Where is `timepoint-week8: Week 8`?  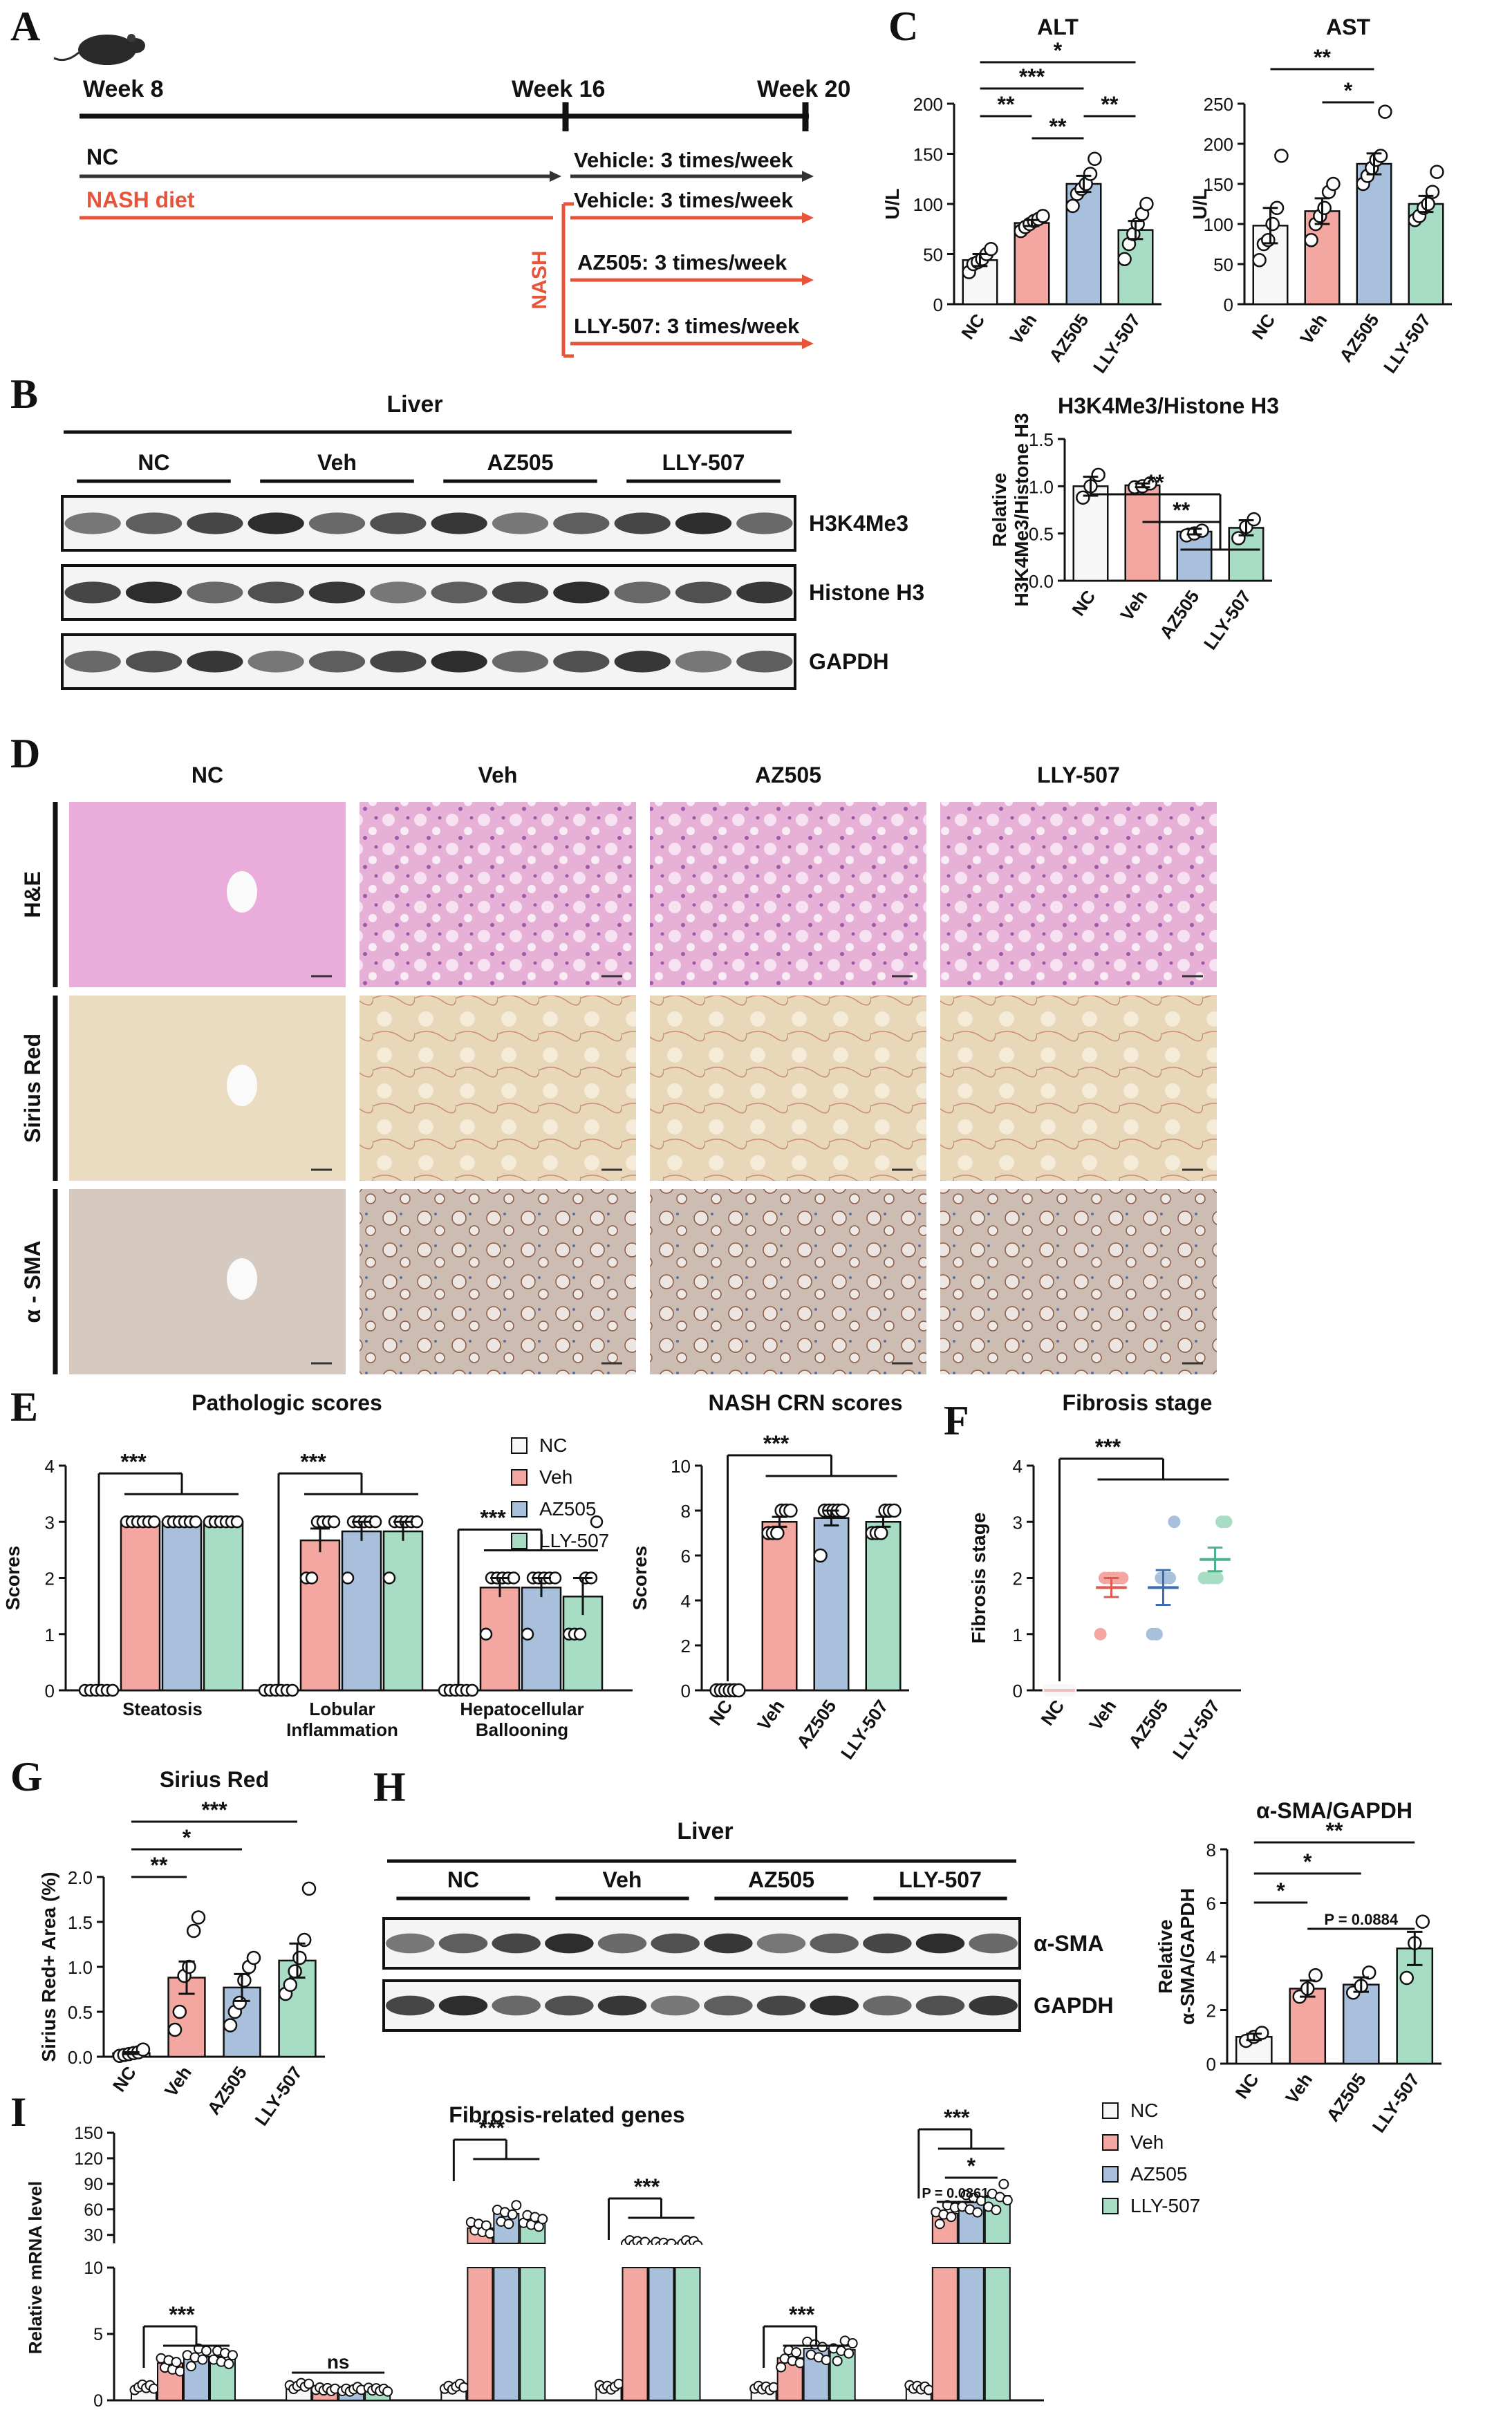
timepoint-week8: Week 8 is located at coordinates (123, 89).